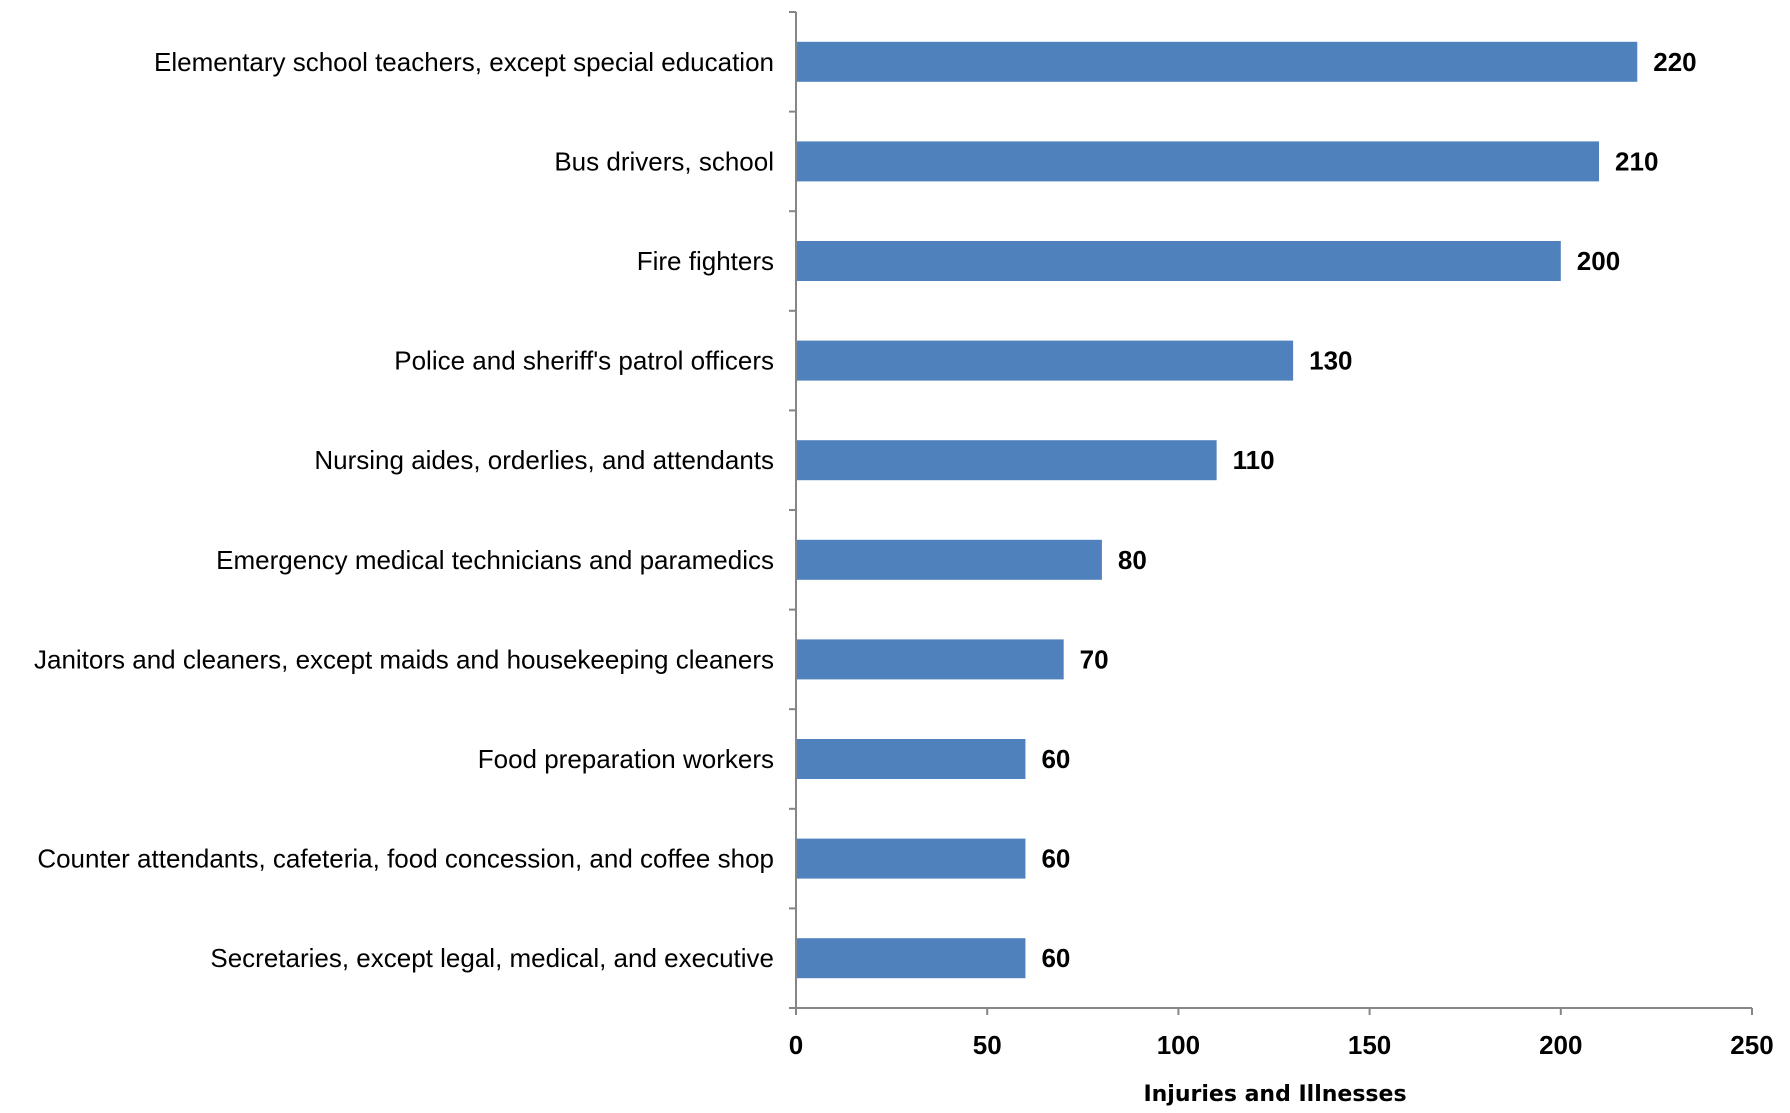  I want to click on value-label-3: 130, so click(1330, 361).